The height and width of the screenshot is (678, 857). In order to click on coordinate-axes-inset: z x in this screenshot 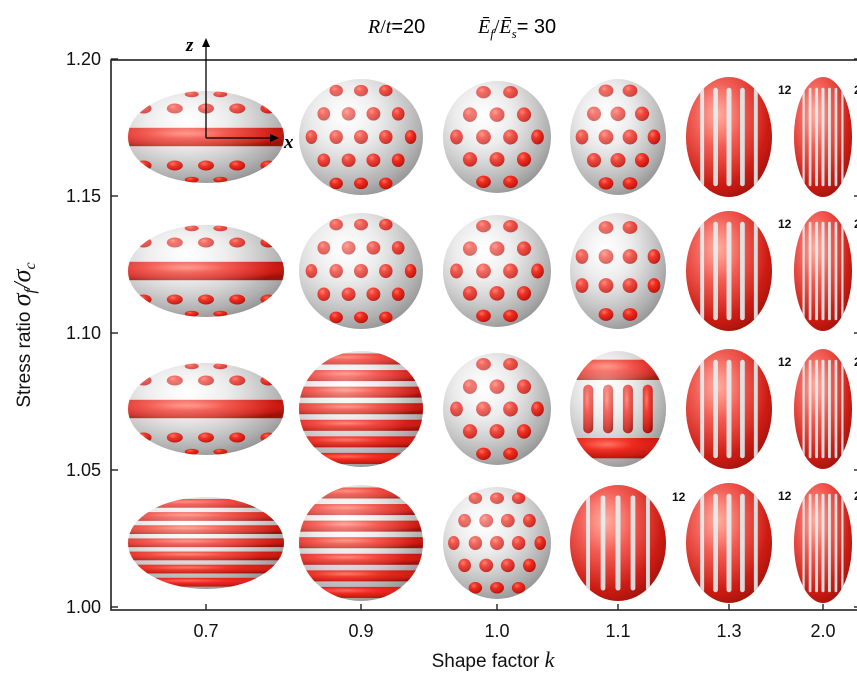, I will do `click(239, 94)`.